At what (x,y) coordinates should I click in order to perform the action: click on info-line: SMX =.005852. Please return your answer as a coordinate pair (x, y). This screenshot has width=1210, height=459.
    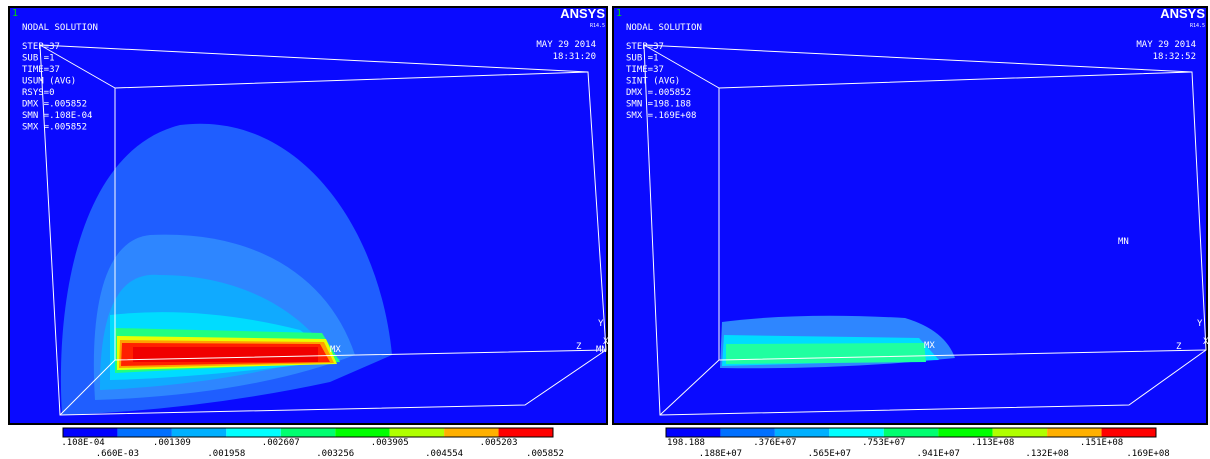
    Looking at the image, I should click on (54, 128).